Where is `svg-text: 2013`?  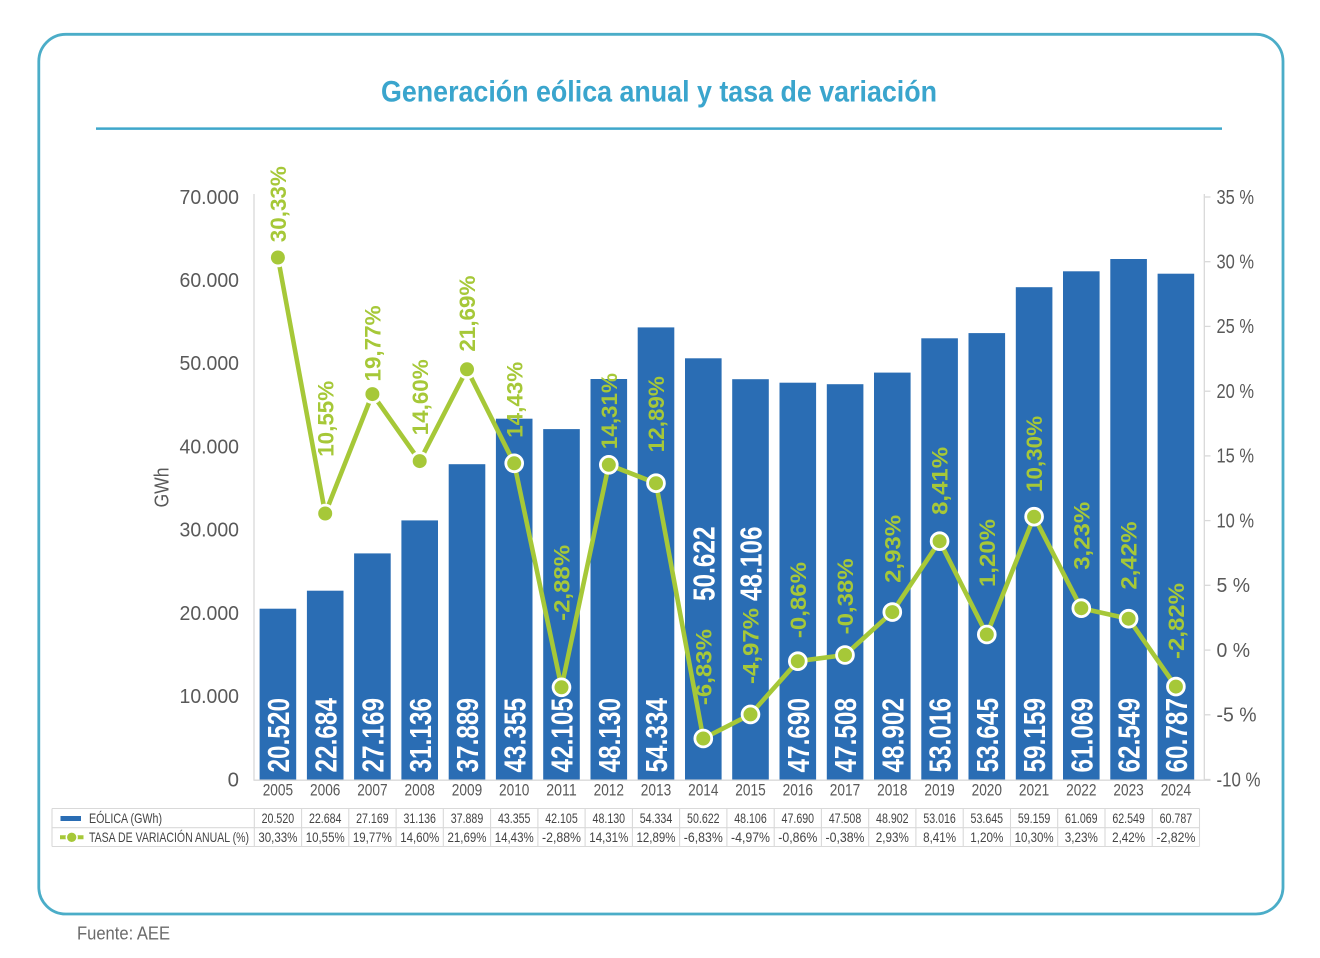 svg-text: 2013 is located at coordinates (656, 791).